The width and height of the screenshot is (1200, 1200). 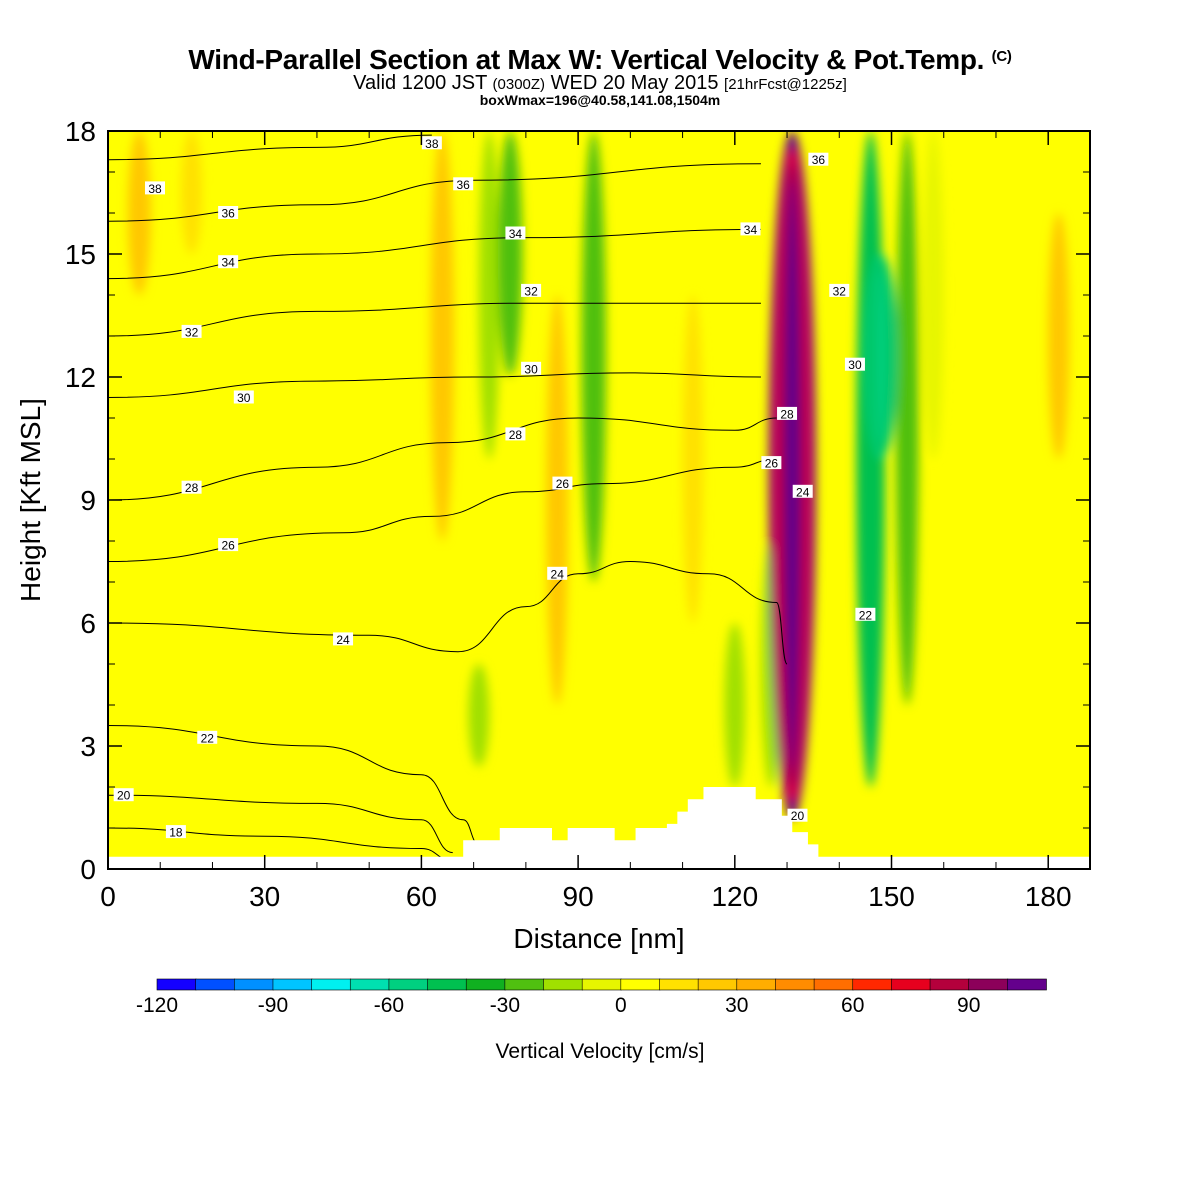 What do you see at coordinates (505, 1005) in the screenshot?
I see `colorbar-tick-label: -30` at bounding box center [505, 1005].